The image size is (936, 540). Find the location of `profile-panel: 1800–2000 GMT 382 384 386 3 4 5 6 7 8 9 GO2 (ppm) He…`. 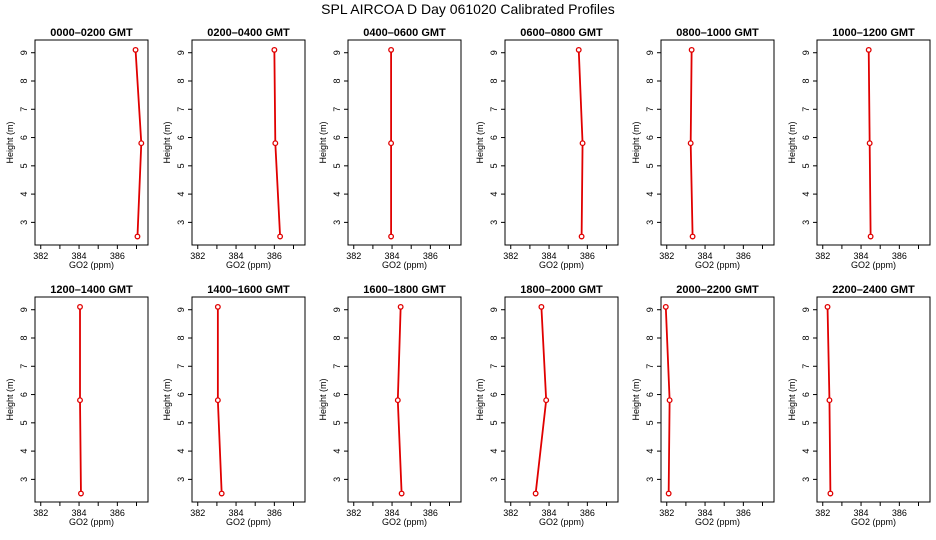

profile-panel: 1800–2000 GMT 382 384 386 3 4 5 6 7 8 9 GO2 (ppm) He… is located at coordinates (547, 405).